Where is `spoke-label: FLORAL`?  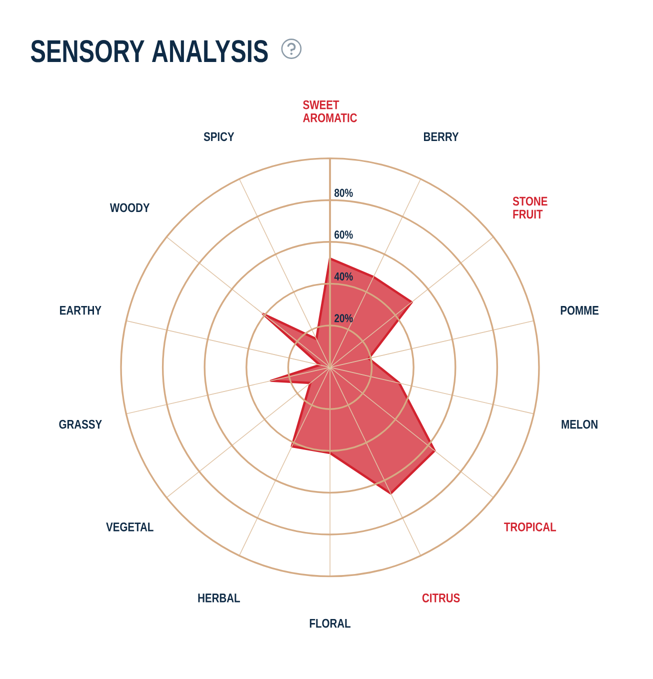 spoke-label: FLORAL is located at coordinates (330, 623).